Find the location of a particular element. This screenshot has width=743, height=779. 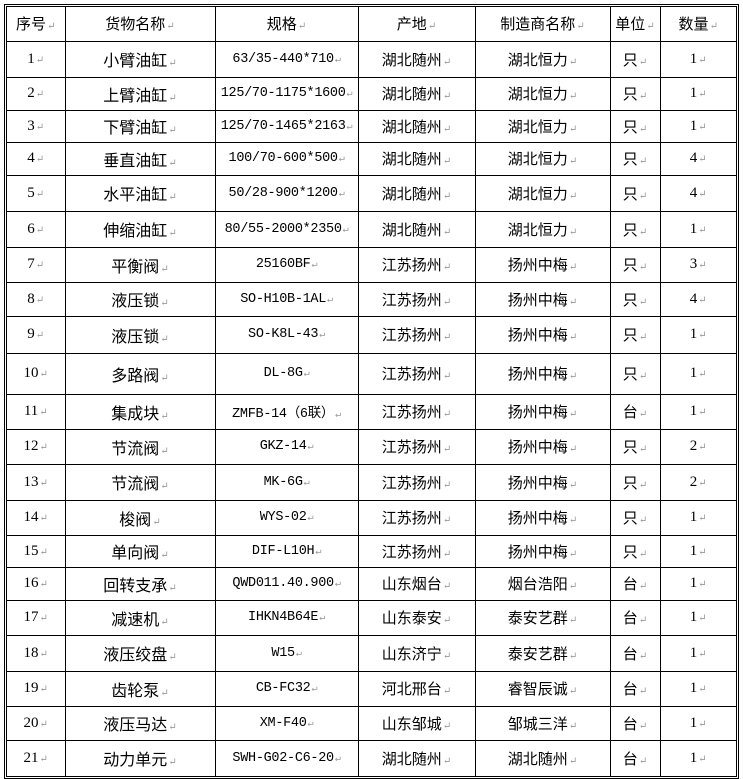

cell-spec: 125/70-1465*2163 is located at coordinates (286, 126).